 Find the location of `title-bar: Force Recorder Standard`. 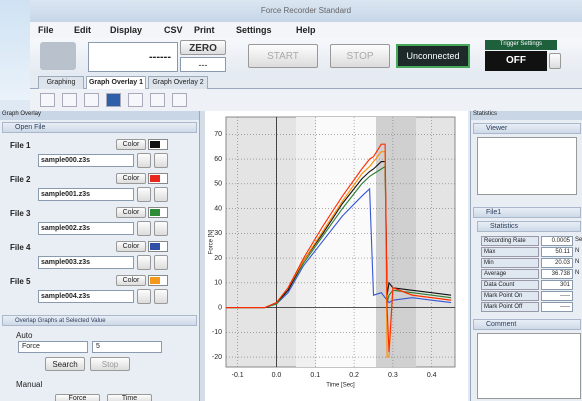

title-bar: Force Recorder Standard is located at coordinates (306, 11).